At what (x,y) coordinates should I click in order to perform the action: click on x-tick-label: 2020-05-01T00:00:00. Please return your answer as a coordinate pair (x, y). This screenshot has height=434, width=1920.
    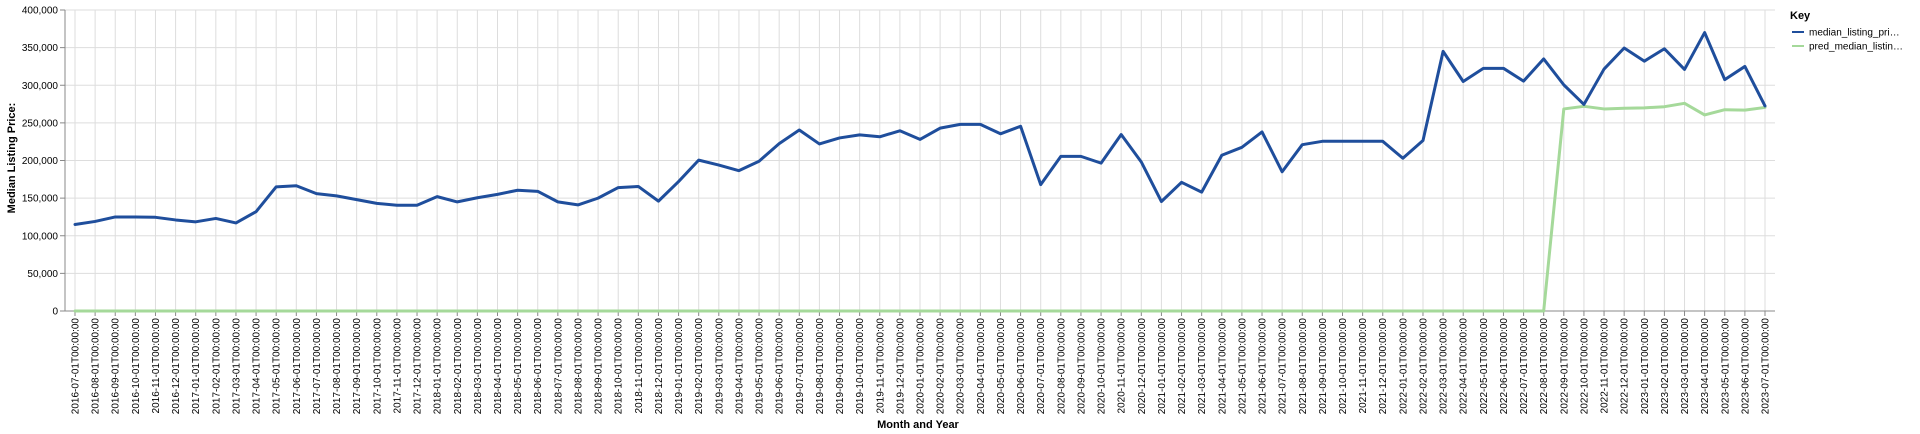
    Looking at the image, I should click on (1001, 366).